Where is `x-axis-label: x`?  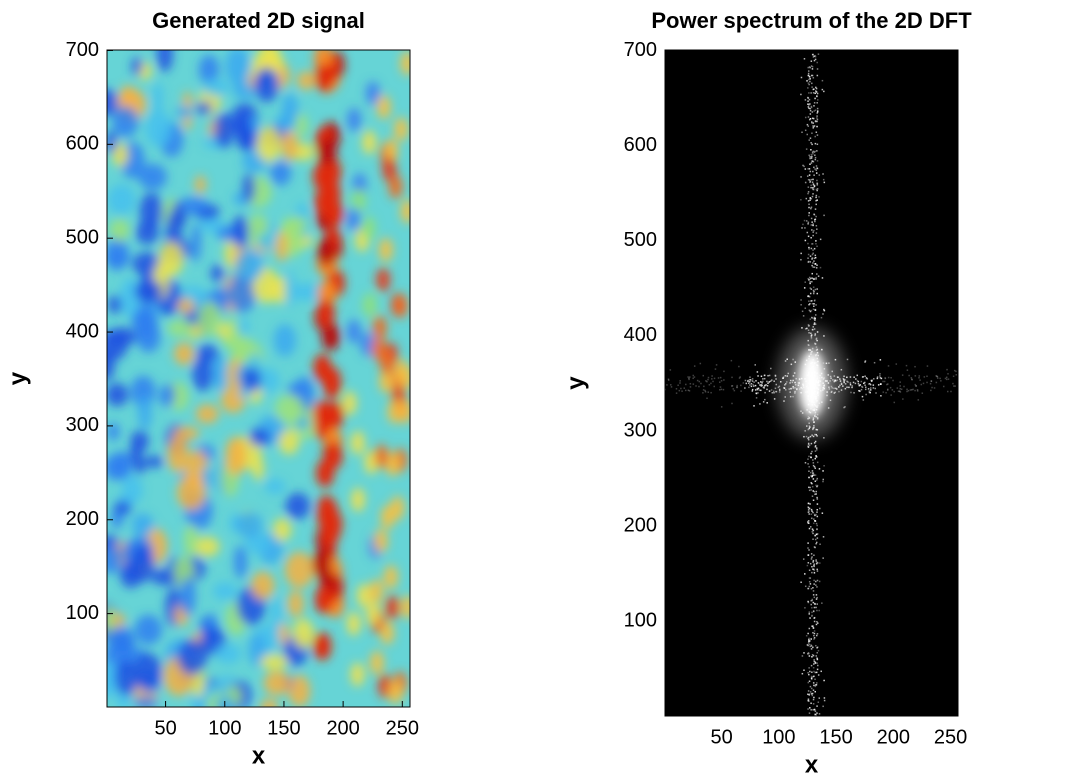 x-axis-label: x is located at coordinates (812, 764).